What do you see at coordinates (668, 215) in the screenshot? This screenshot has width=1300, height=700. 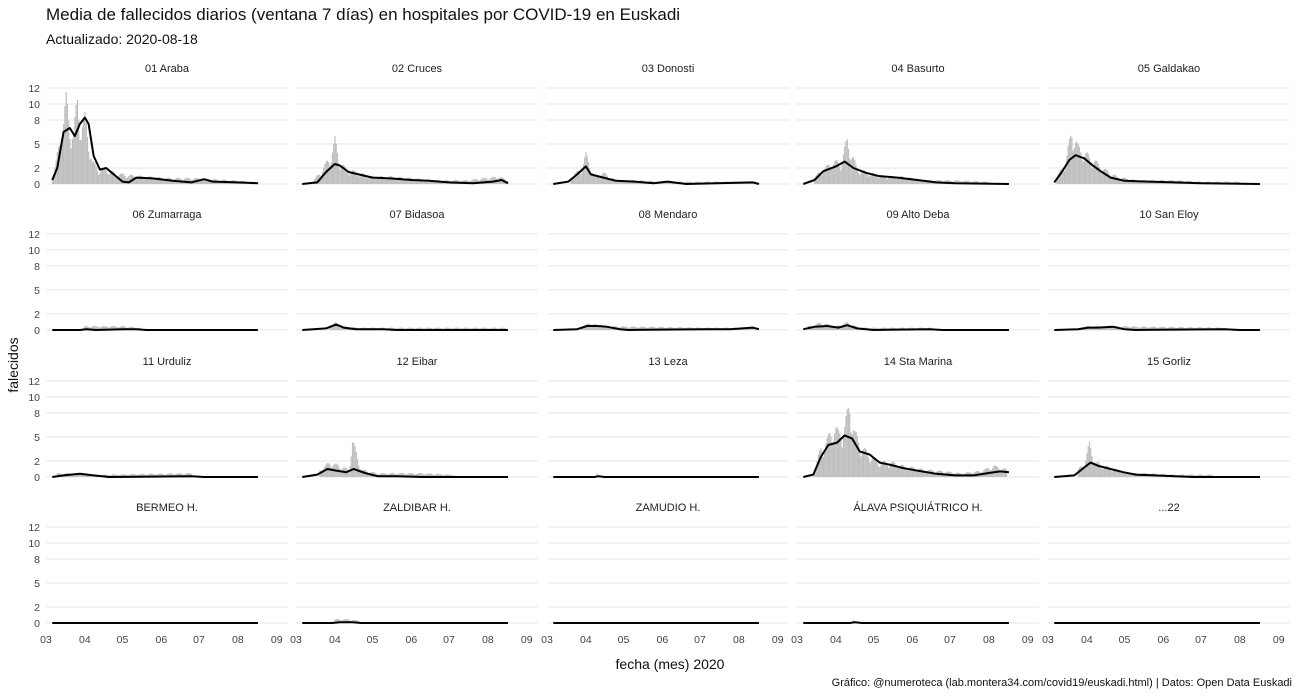 I see `panel-title: 08 Mendaro` at bounding box center [668, 215].